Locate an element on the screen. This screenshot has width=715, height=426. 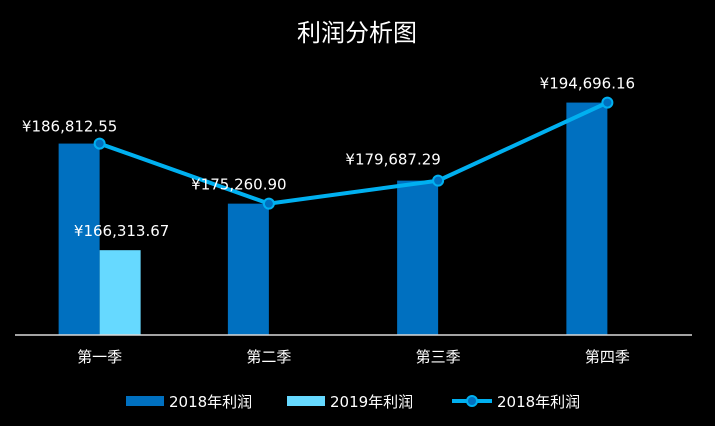
chart-title: 利润分析图 is located at coordinates (357, 33).